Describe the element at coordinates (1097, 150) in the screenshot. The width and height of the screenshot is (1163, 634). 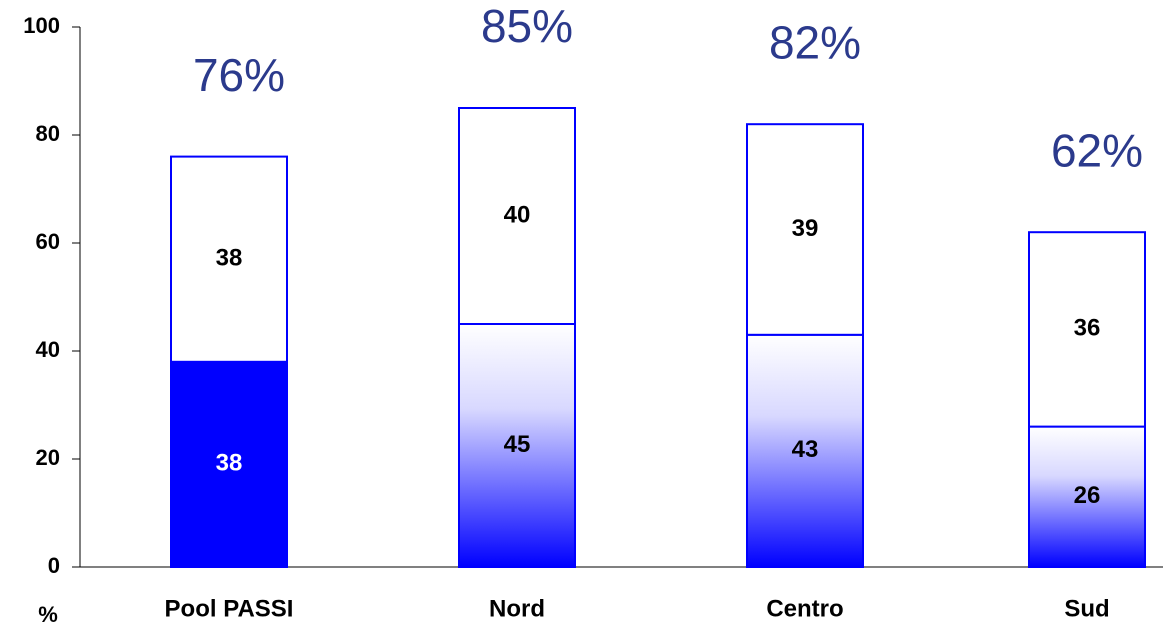
I see `total-label: 62%` at that location.